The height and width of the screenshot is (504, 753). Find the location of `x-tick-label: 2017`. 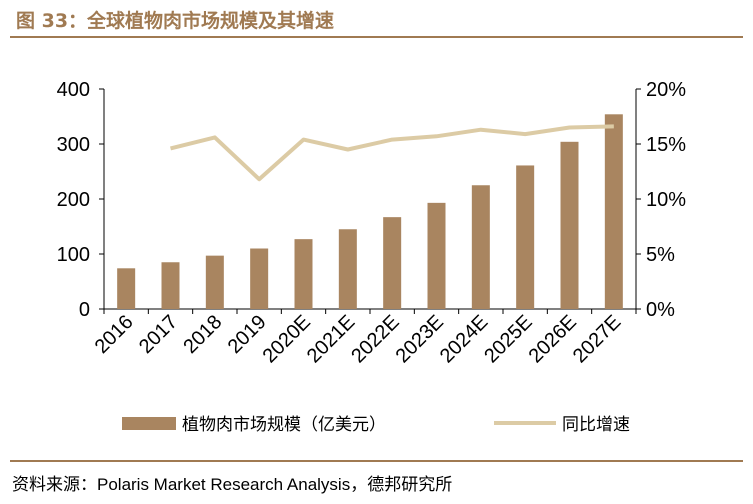

x-tick-label: 2017 is located at coordinates (158, 334).